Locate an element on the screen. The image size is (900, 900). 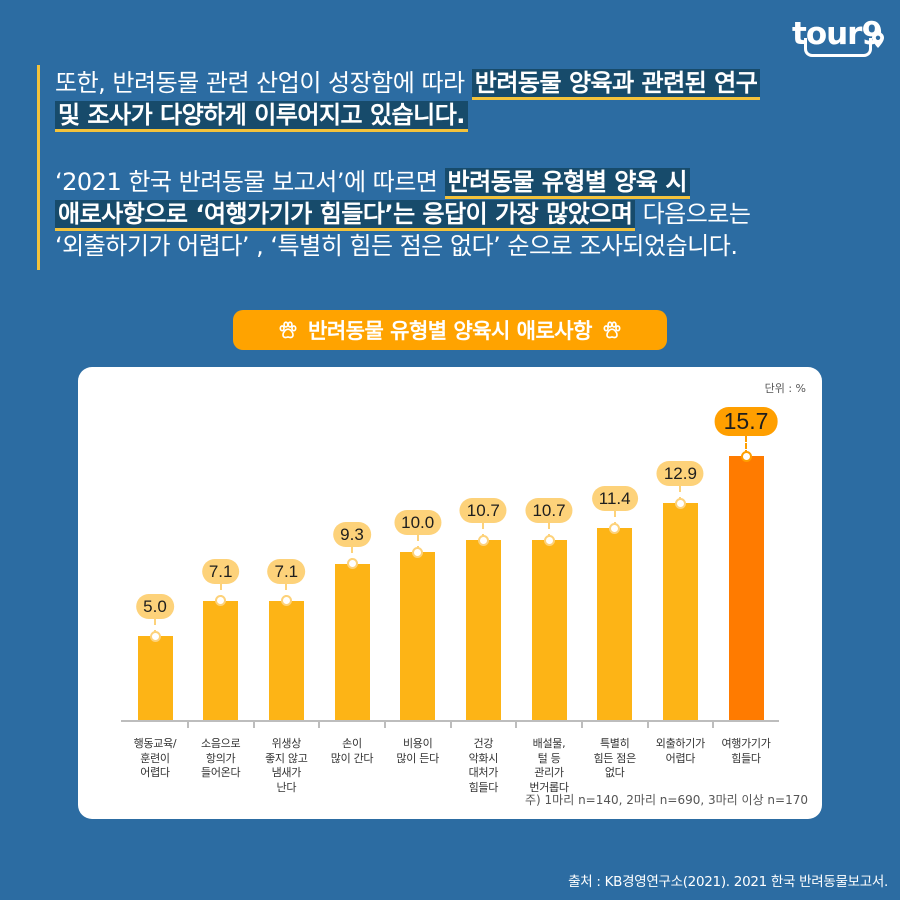
x-axis-label: 소음으로 항의가 들어온다 is located at coordinates (221, 758).